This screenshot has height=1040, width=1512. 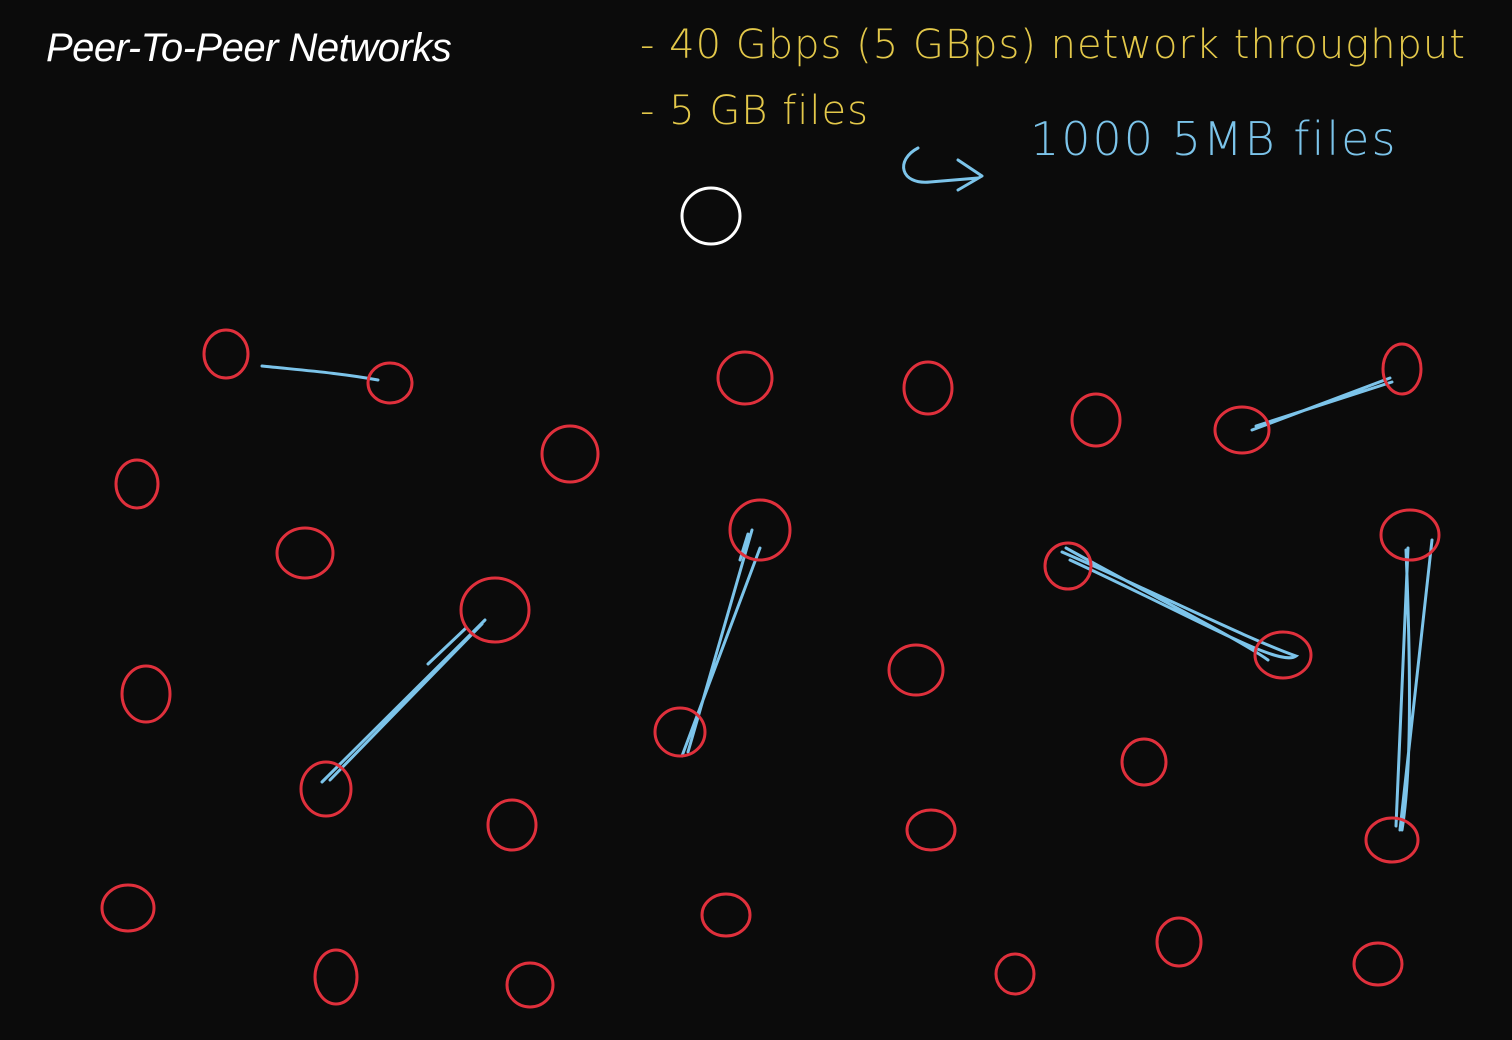 I want to click on throughput-note: - 40 Gbps (5 GBps) network throughput, so click(x=1053, y=45).